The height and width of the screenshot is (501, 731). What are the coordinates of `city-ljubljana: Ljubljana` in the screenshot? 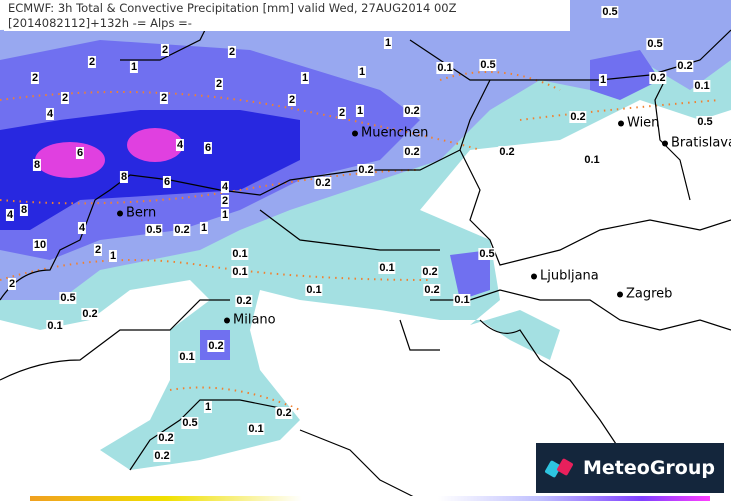 It's located at (565, 276).